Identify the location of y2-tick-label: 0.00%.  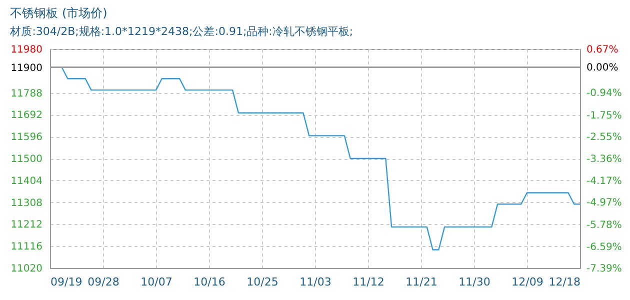
(602, 68).